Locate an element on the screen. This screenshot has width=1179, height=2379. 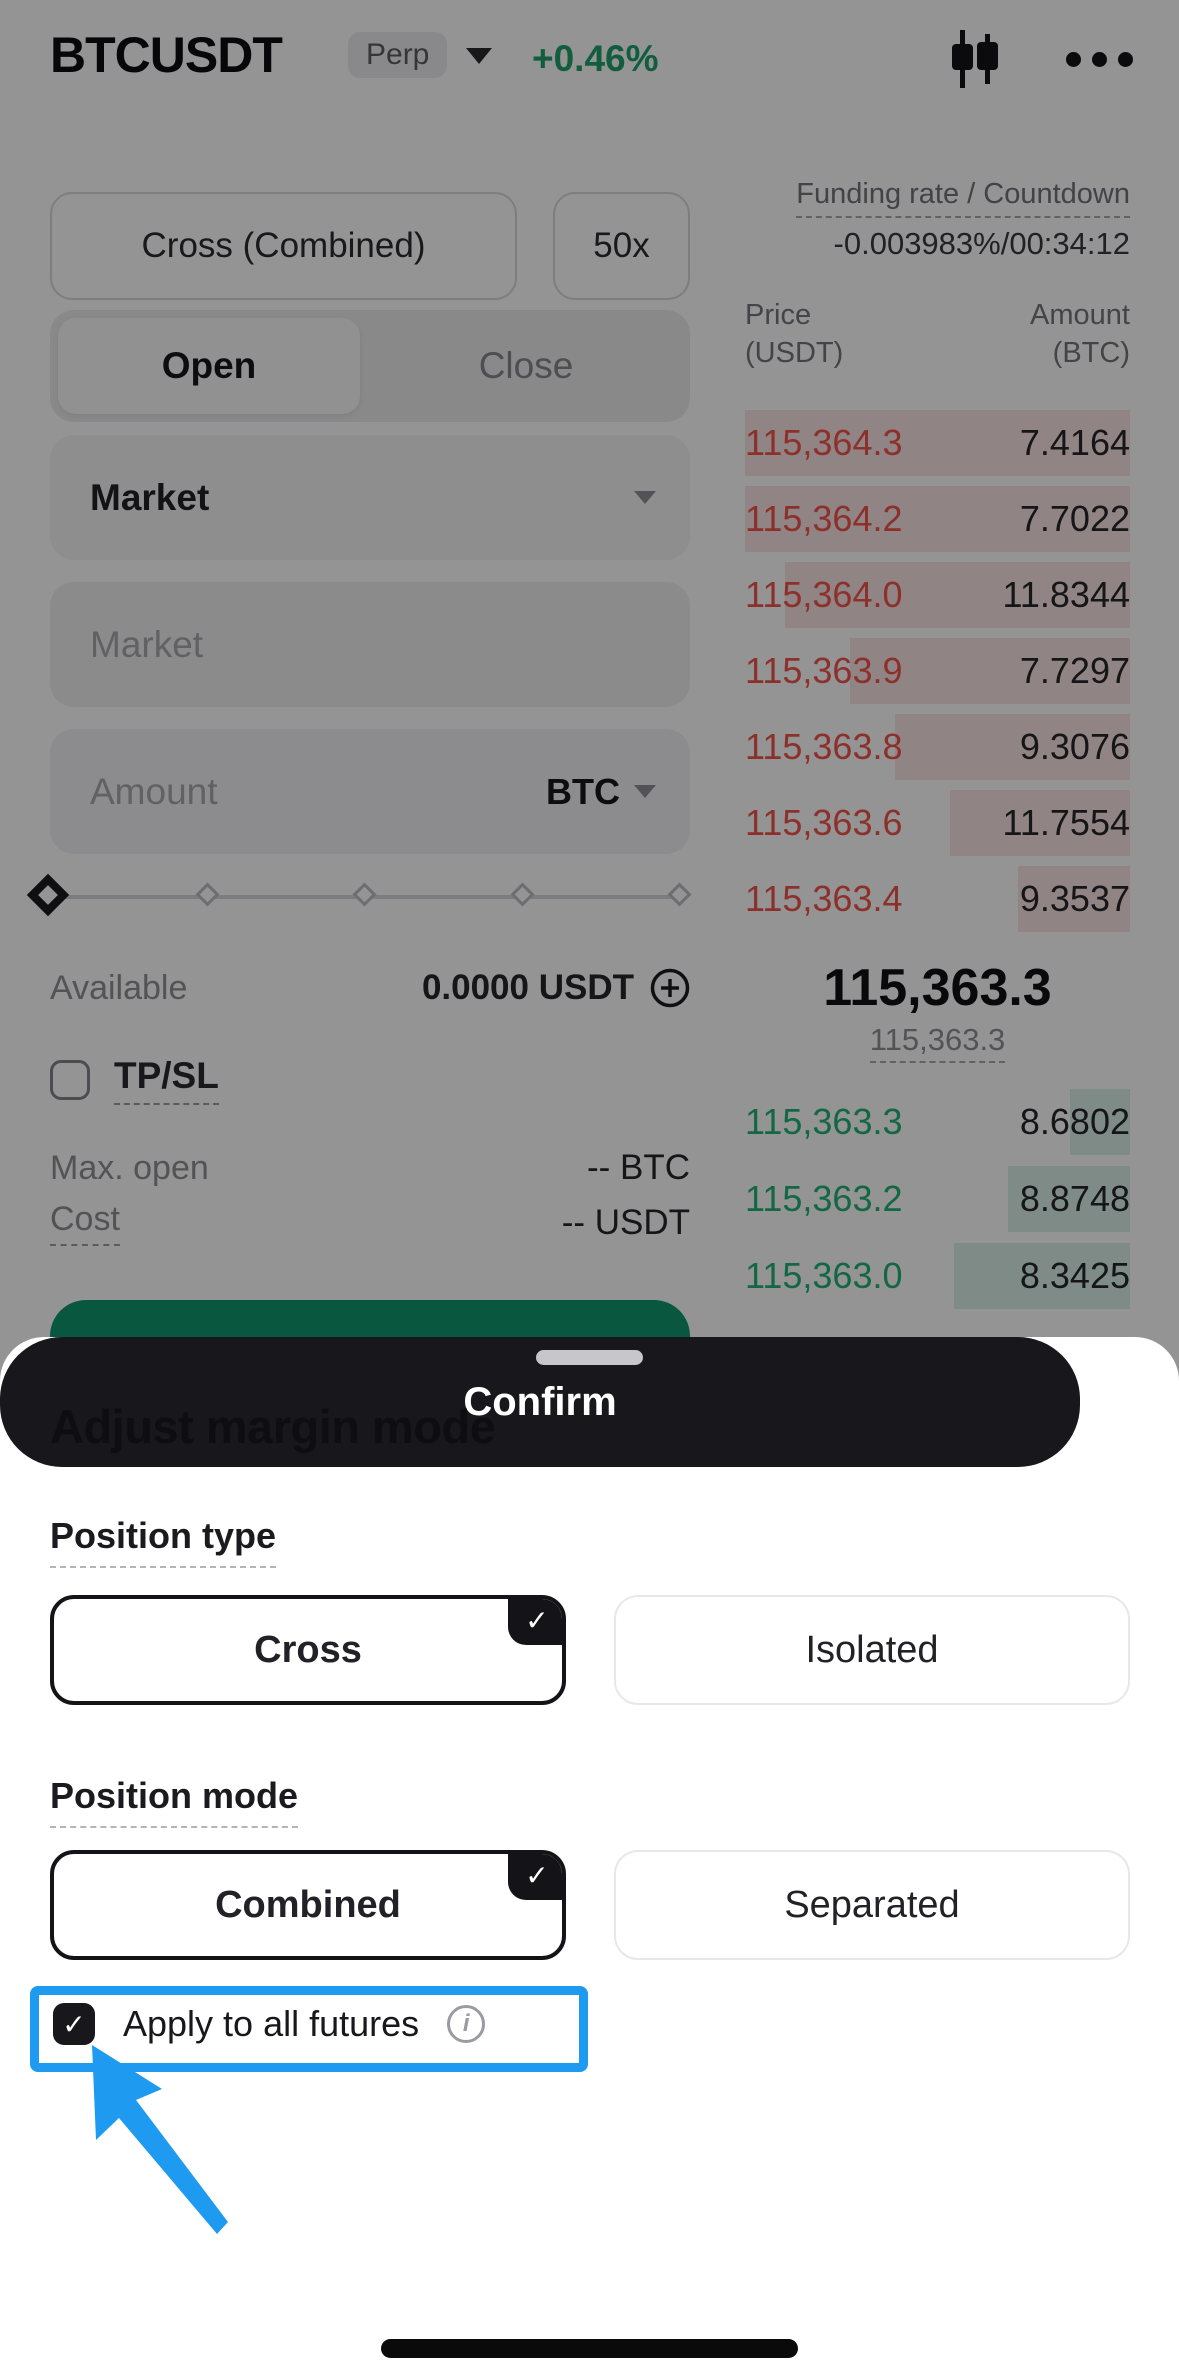
option-cross: Cross ✓ is located at coordinates (308, 1650).